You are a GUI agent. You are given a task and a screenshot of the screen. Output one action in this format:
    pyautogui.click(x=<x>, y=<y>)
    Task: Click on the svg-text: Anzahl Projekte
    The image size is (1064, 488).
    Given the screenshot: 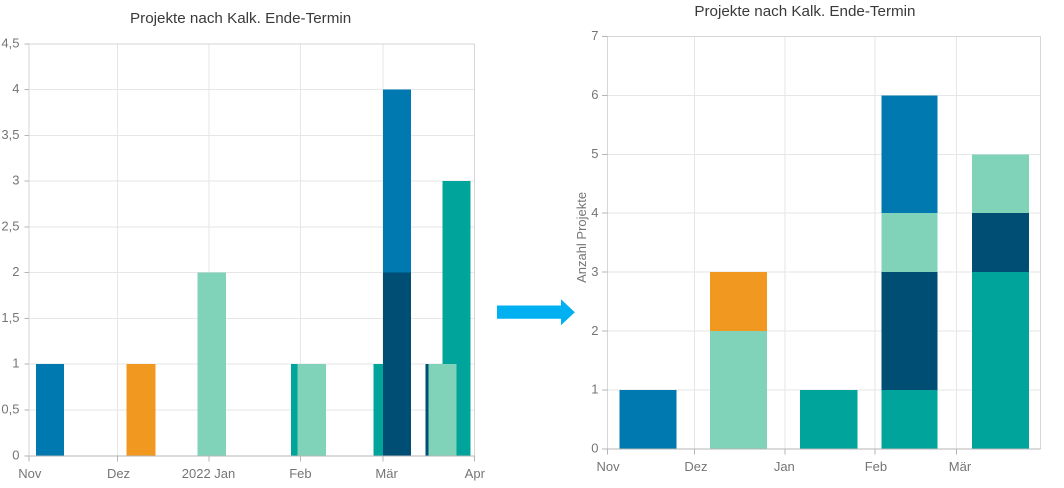 What is the action you would take?
    pyautogui.click(x=581, y=237)
    